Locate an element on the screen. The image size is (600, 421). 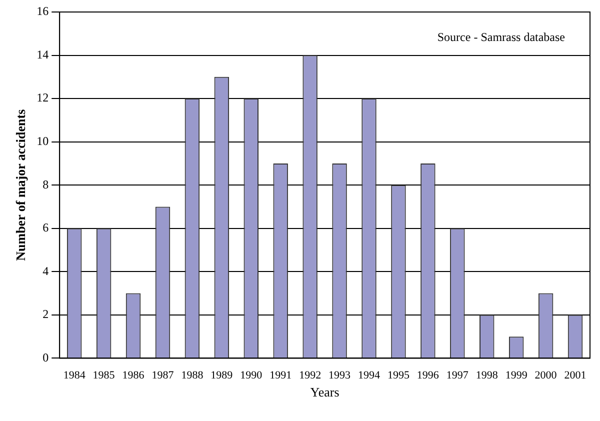
y-tick-label: 4 is located at coordinates (45, 271).